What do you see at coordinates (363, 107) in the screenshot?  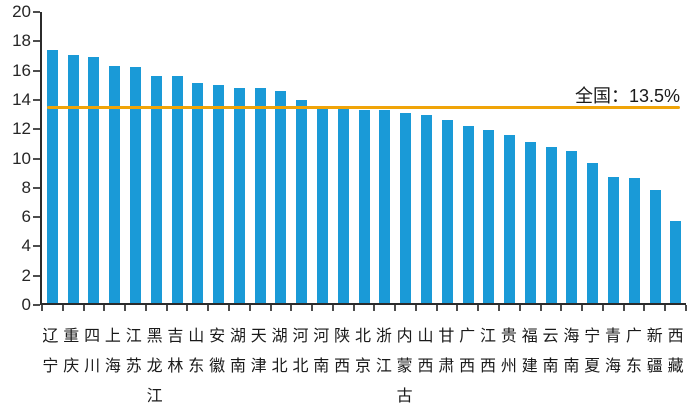 I see `national-average-line` at bounding box center [363, 107].